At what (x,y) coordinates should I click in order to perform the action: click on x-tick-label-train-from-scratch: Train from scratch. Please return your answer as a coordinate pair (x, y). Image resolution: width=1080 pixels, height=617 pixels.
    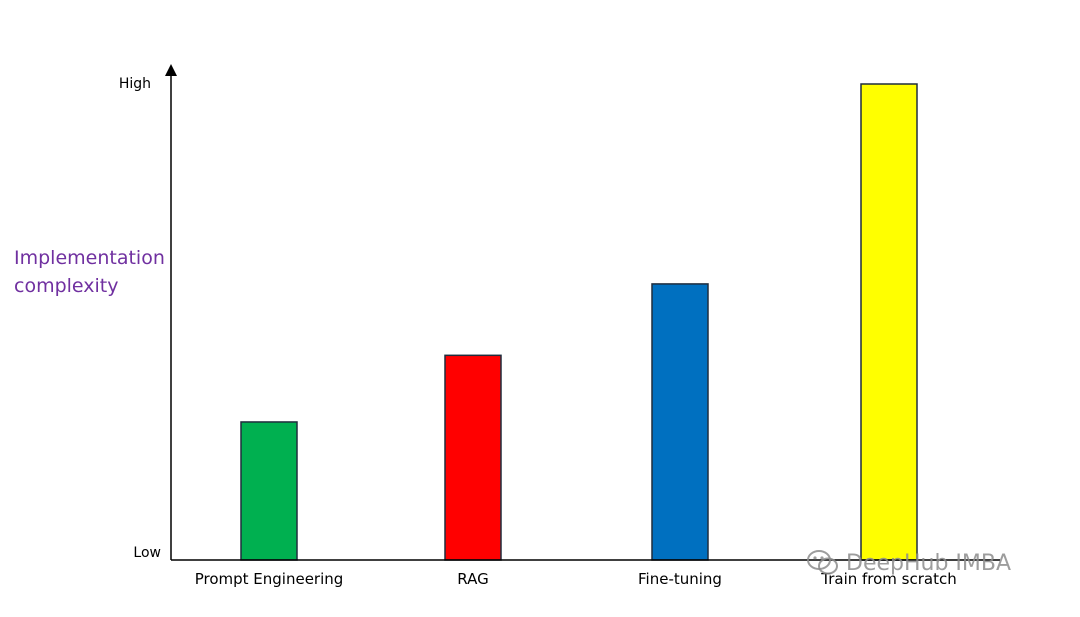
    Looking at the image, I should click on (888, 579).